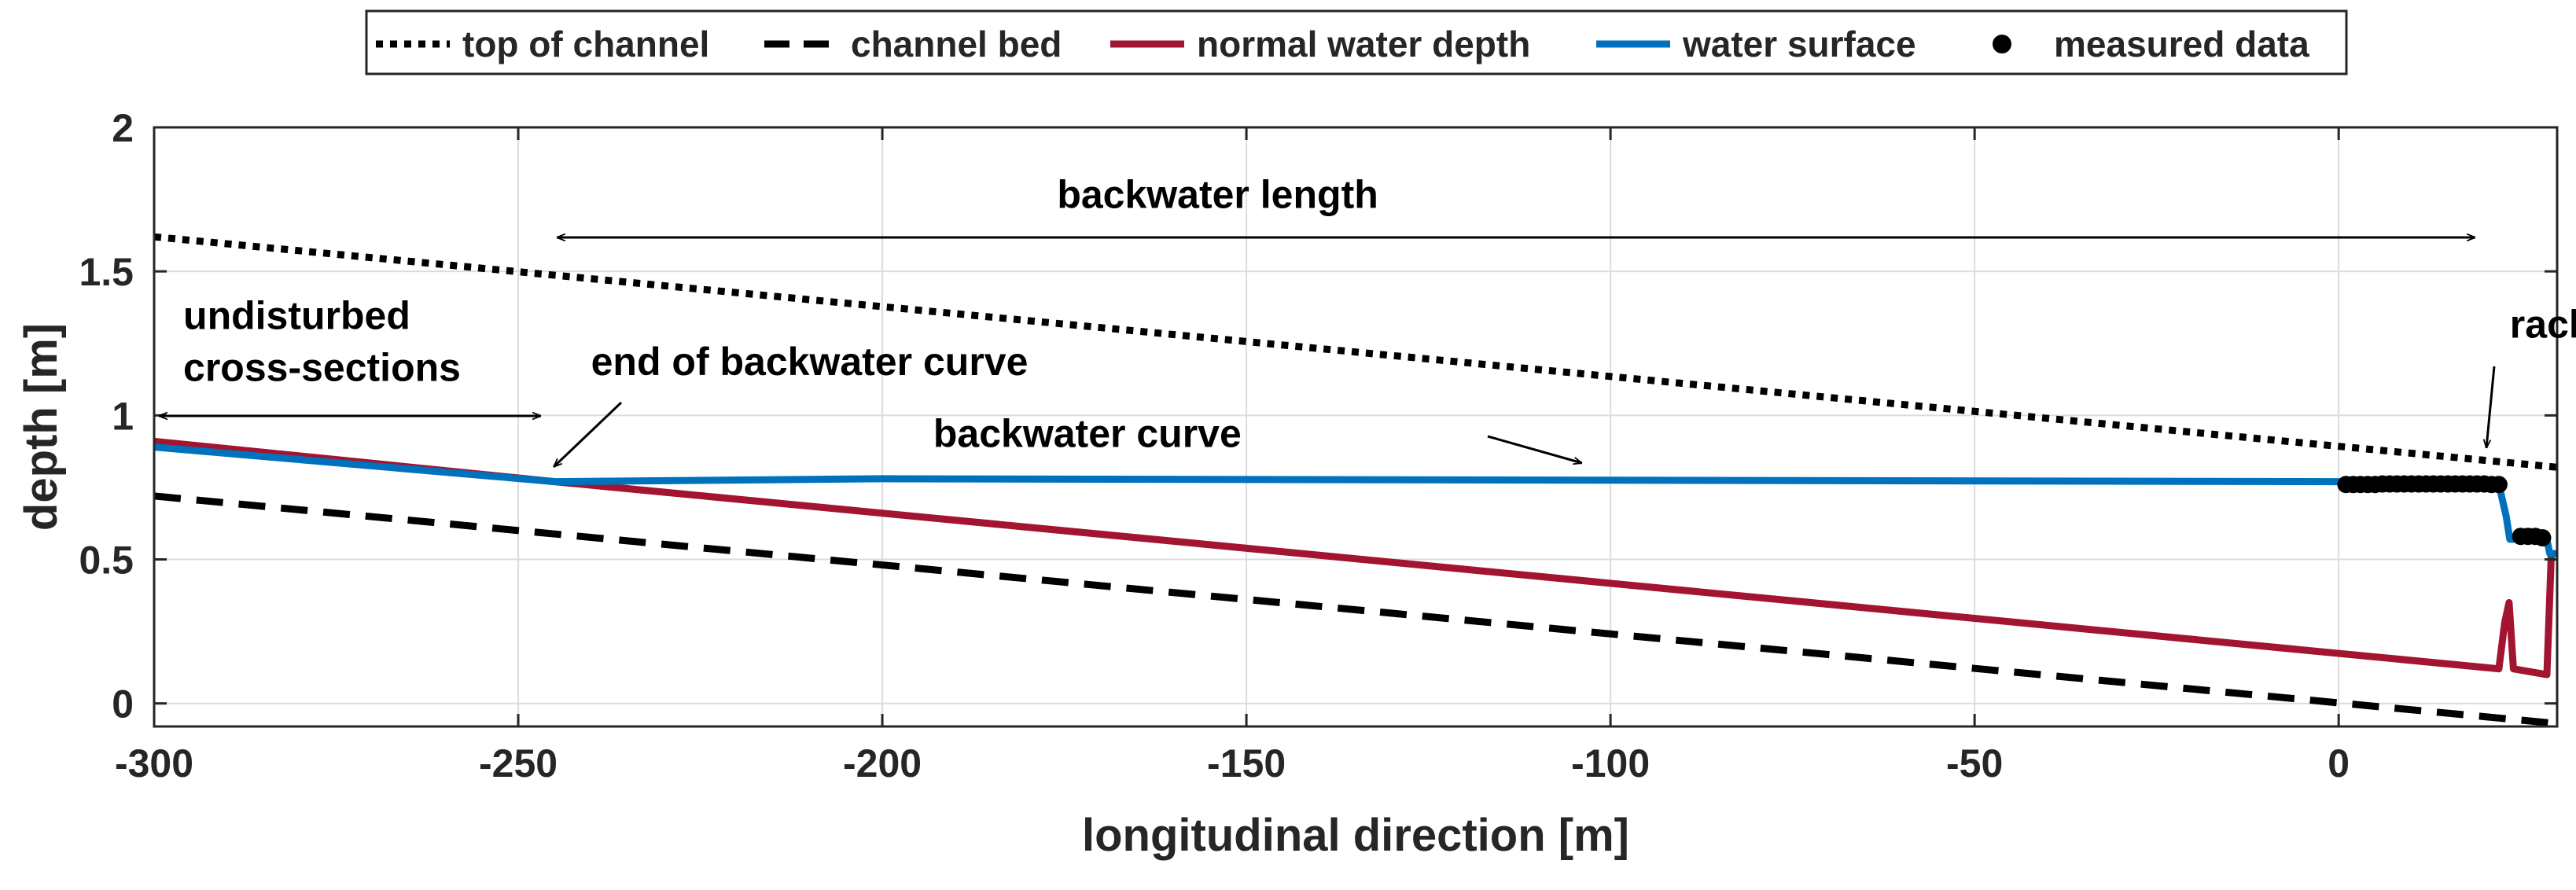 This screenshot has height=890, width=2576. What do you see at coordinates (322, 367) in the screenshot?
I see `annotation-cross-sections: cross-sections` at bounding box center [322, 367].